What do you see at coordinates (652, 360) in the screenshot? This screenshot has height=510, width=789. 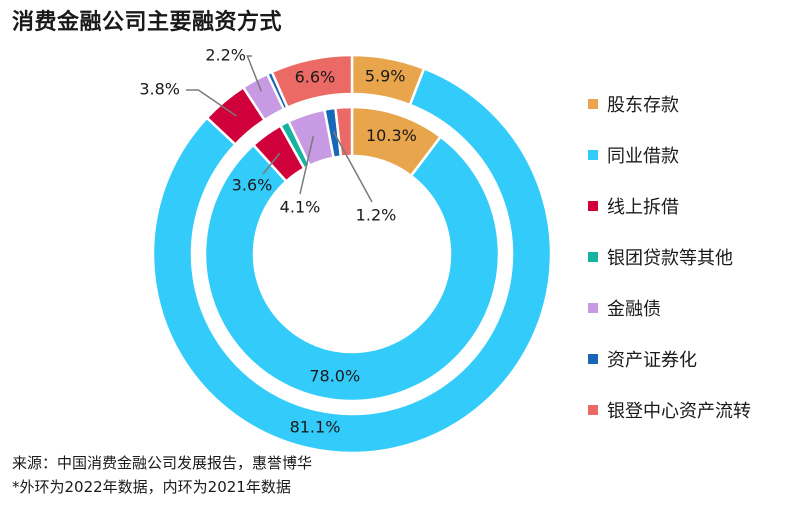 I see `legend-label: 资产证券化` at bounding box center [652, 360].